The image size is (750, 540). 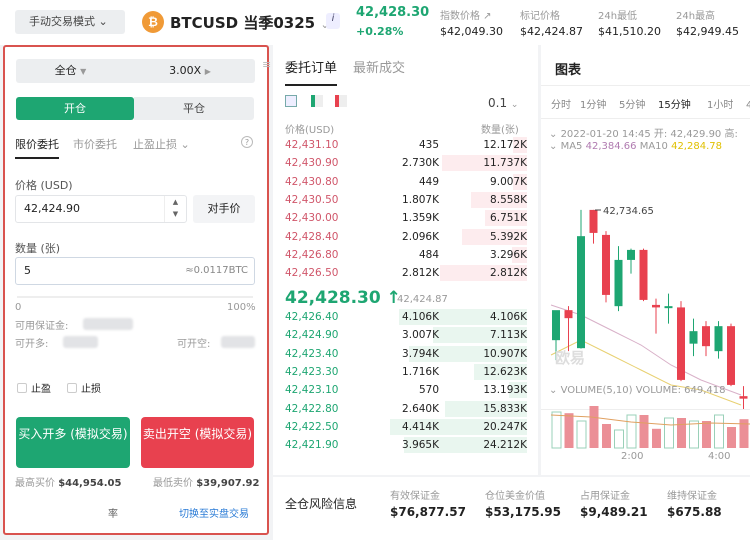 What do you see at coordinates (508, 254) in the screenshot?
I see `cumulative: 3.296K` at bounding box center [508, 254].